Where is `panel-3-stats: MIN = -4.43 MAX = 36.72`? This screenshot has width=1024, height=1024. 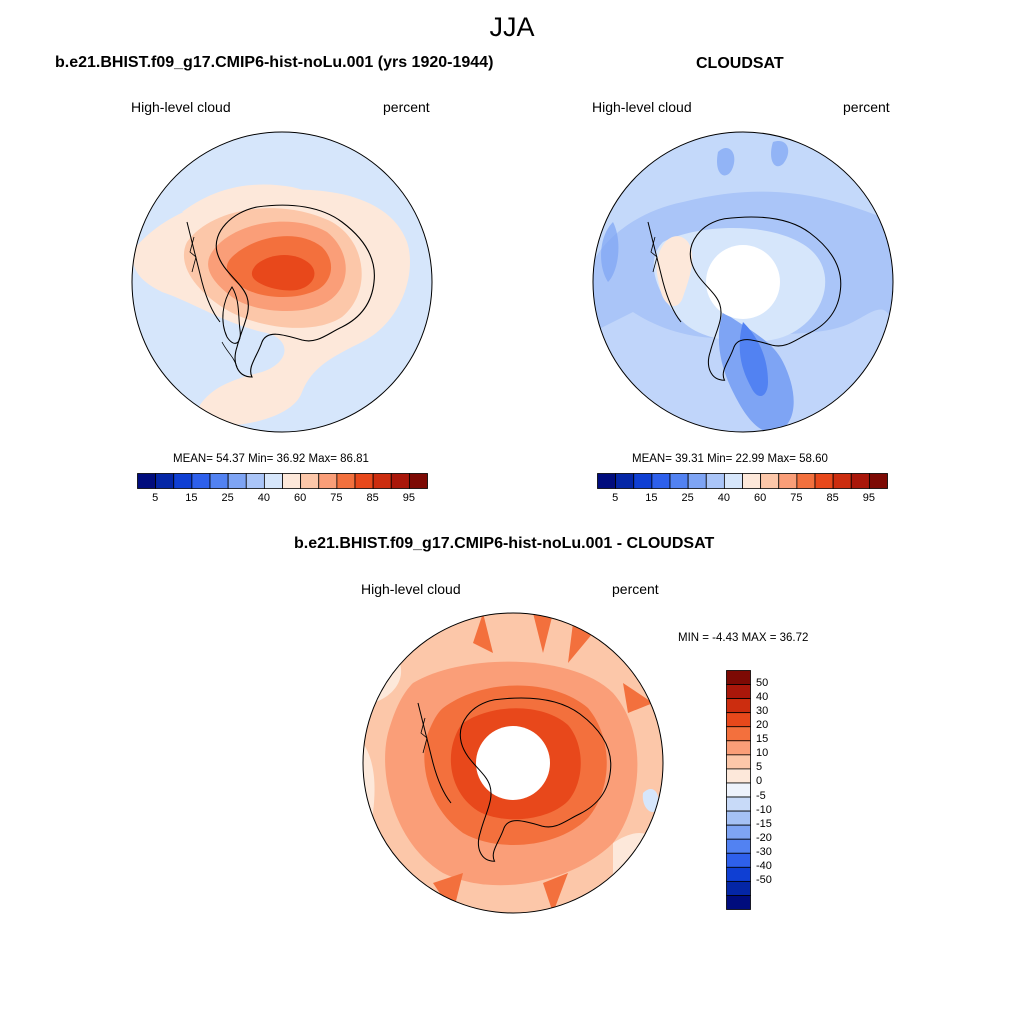 panel-3-stats: MIN = -4.43 MAX = 36.72 is located at coordinates (743, 638).